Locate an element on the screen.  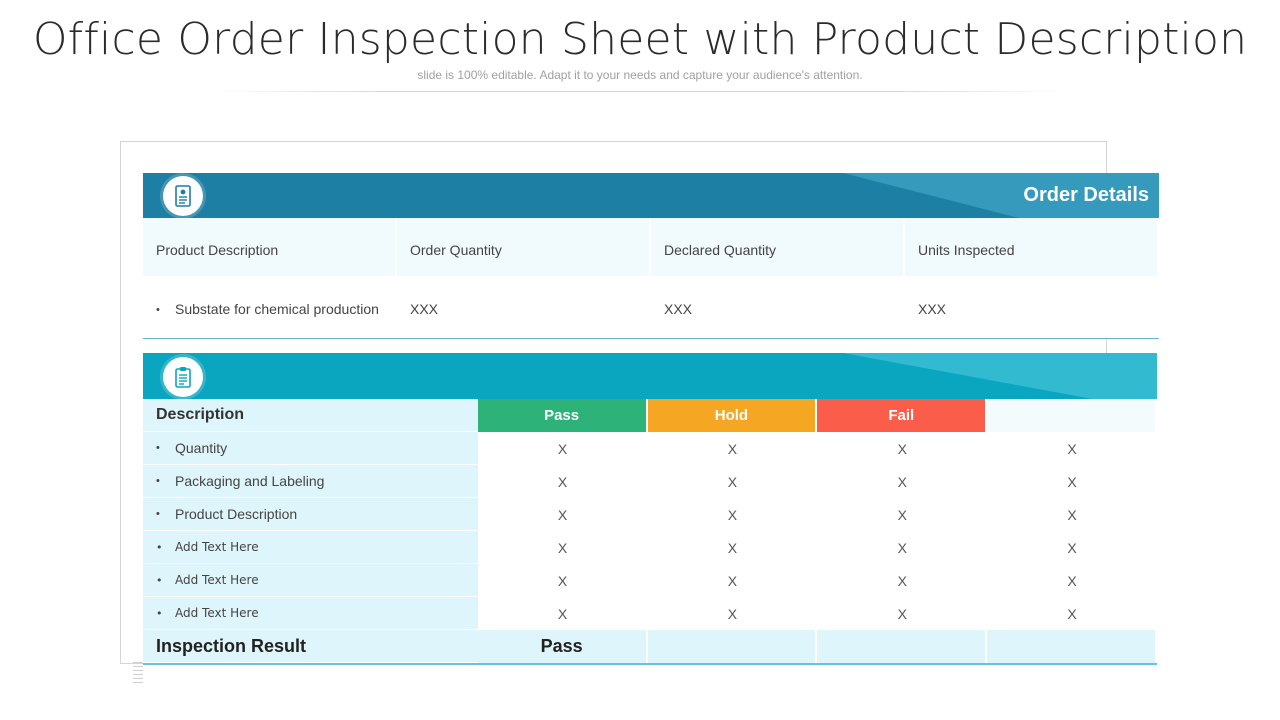
clipboard-icon is located at coordinates (183, 377).